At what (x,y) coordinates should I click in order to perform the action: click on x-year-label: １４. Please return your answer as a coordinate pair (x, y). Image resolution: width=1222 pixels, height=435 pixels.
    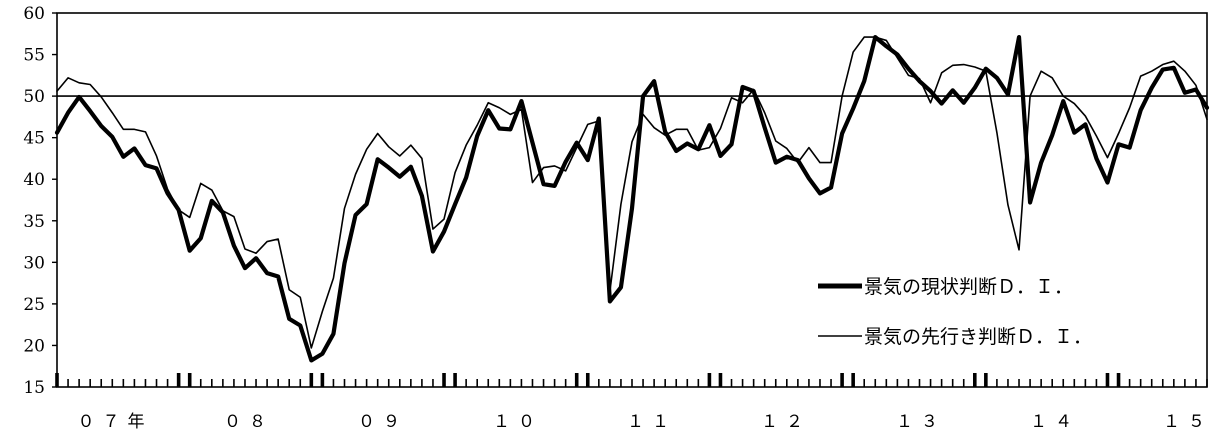
    Looking at the image, I should click on (1055, 422).